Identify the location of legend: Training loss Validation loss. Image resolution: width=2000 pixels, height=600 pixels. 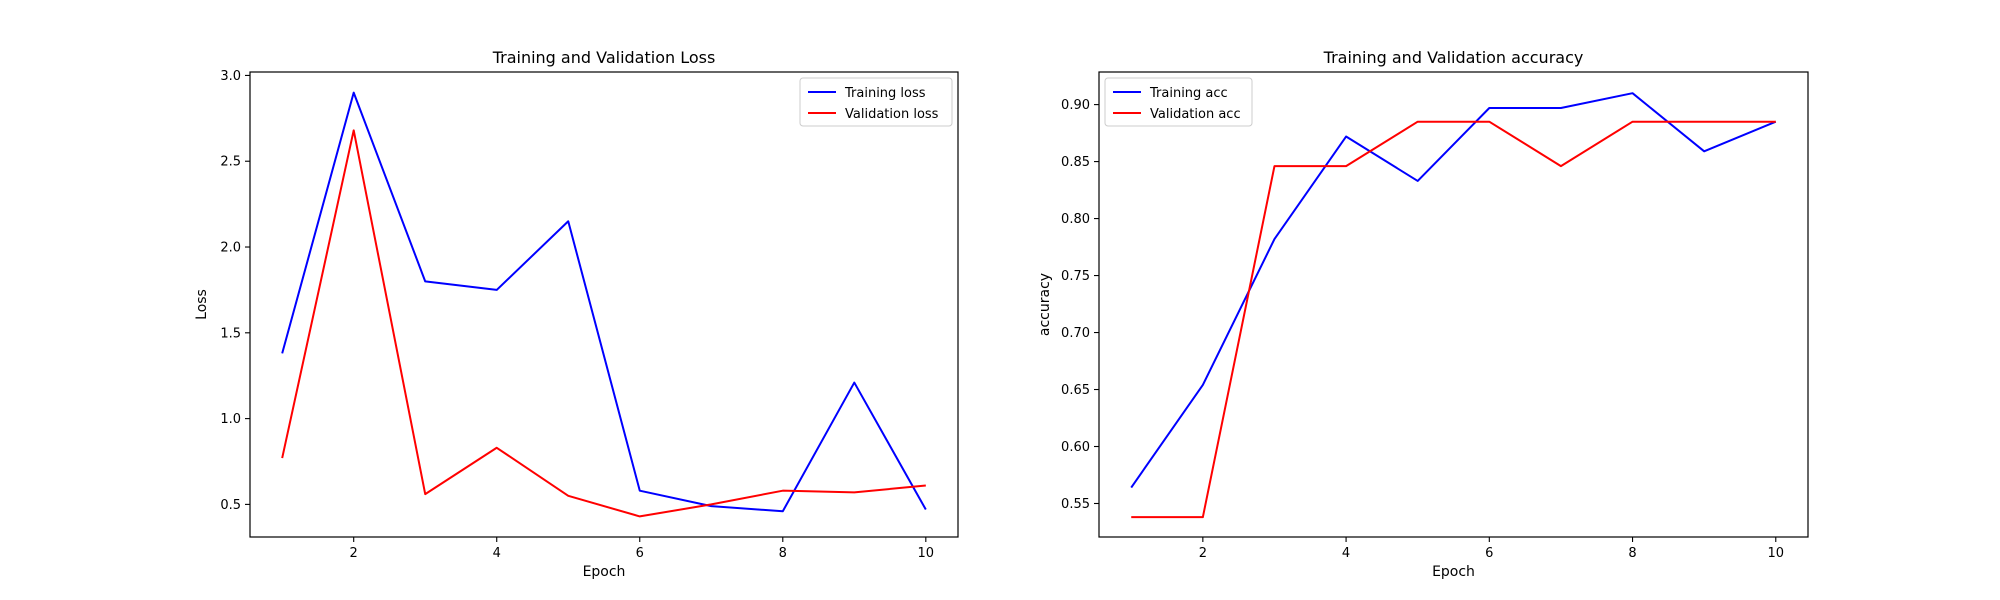
(876, 102).